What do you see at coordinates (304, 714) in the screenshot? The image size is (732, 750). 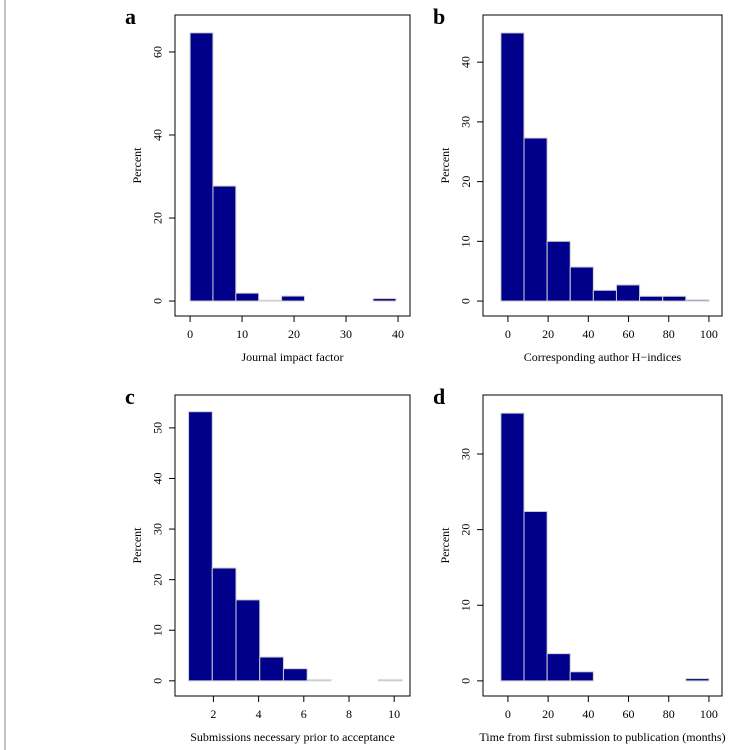 I see `x-tick-label: 6` at bounding box center [304, 714].